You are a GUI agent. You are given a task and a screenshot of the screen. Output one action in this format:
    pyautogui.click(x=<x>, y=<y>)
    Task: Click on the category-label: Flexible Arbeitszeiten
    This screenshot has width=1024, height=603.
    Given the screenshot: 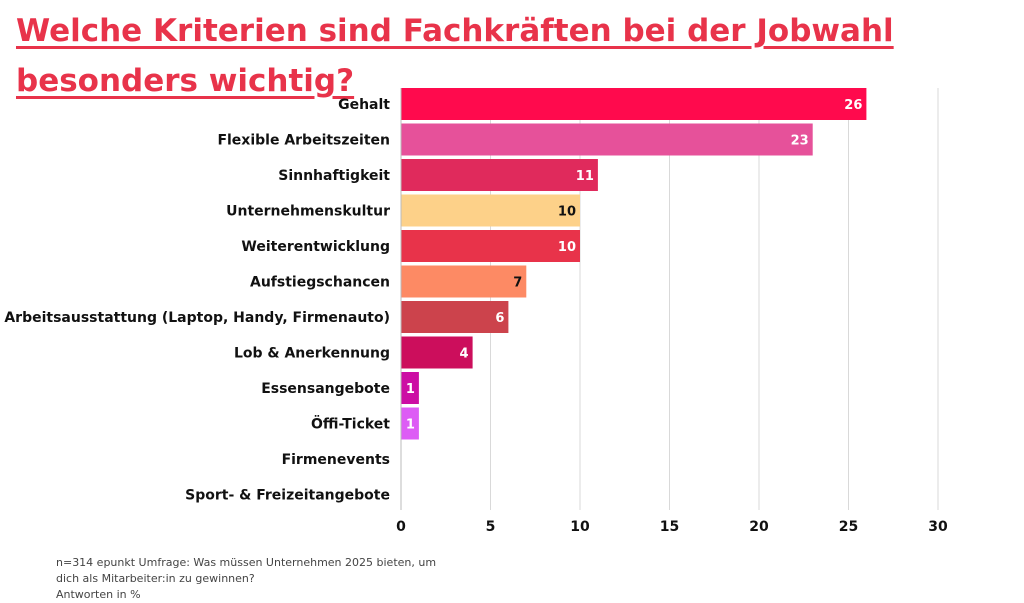 What is the action you would take?
    pyautogui.click(x=303, y=141)
    